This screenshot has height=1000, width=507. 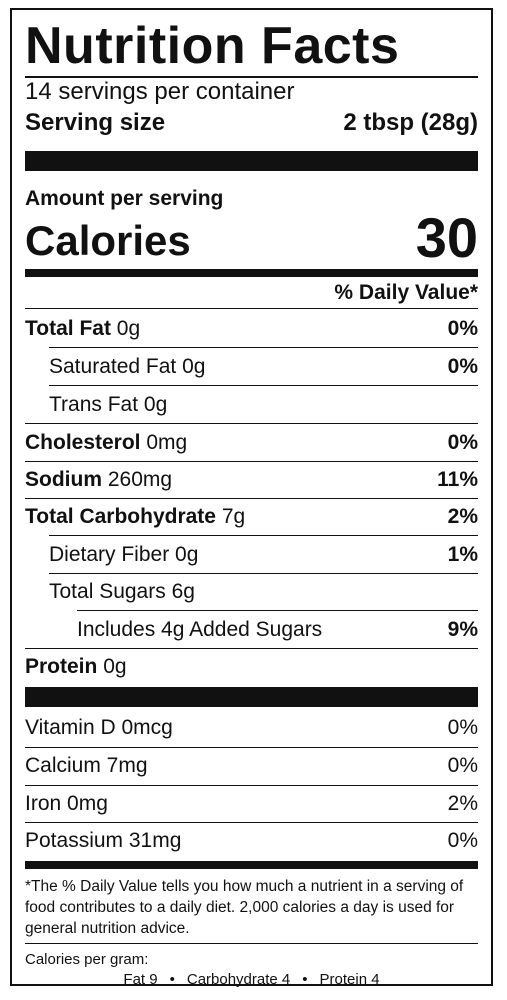 What do you see at coordinates (66, 803) in the screenshot?
I see `vitamin-name: Iron 0mg` at bounding box center [66, 803].